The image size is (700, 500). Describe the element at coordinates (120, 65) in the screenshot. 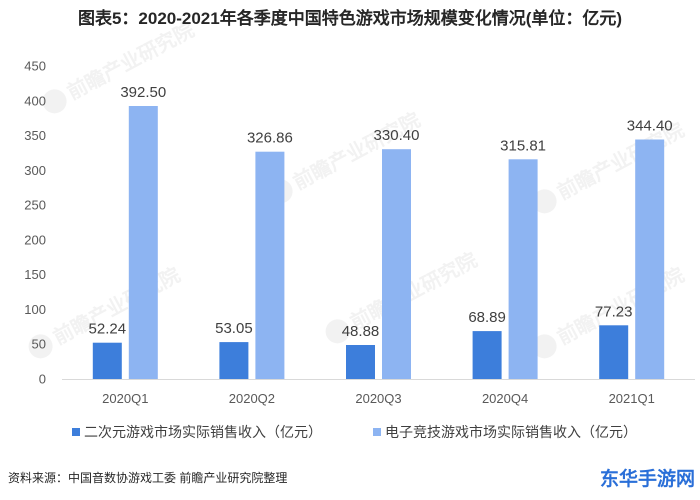

I see `watermark: 前瞻产业研究院` at that location.